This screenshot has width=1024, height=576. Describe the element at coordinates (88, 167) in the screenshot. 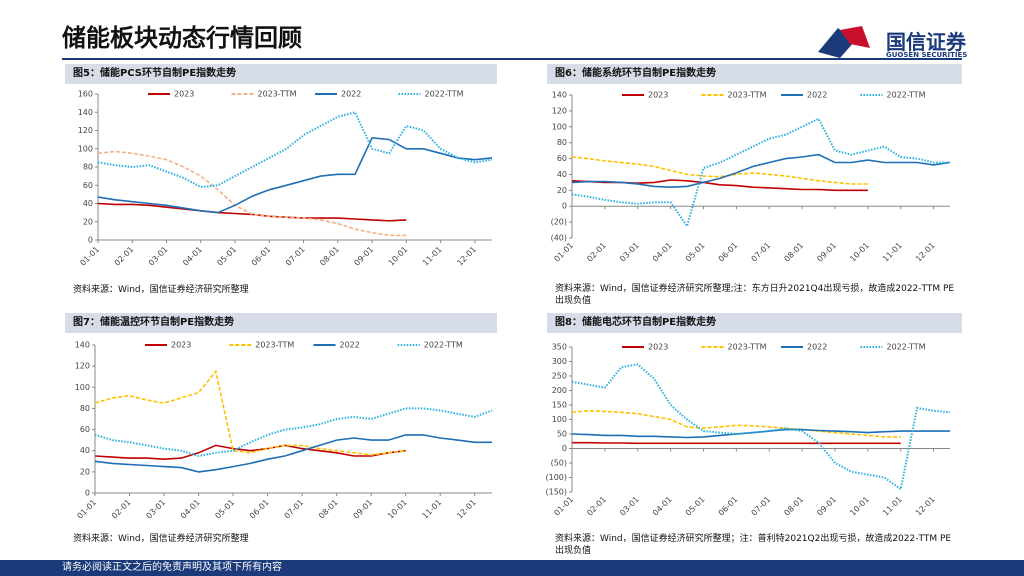

I see `y-tick-label: 80` at that location.